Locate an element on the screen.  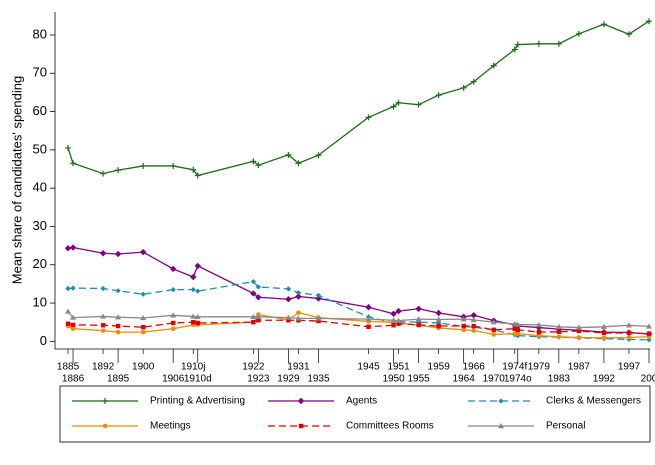
x-tick-label: 1945 is located at coordinates (368, 367).